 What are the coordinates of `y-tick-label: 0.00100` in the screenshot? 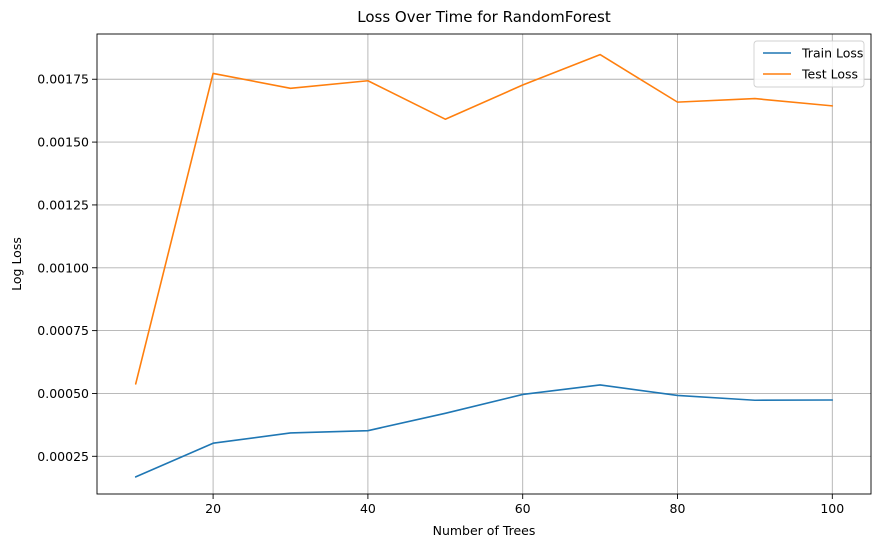 It's located at (63, 267).